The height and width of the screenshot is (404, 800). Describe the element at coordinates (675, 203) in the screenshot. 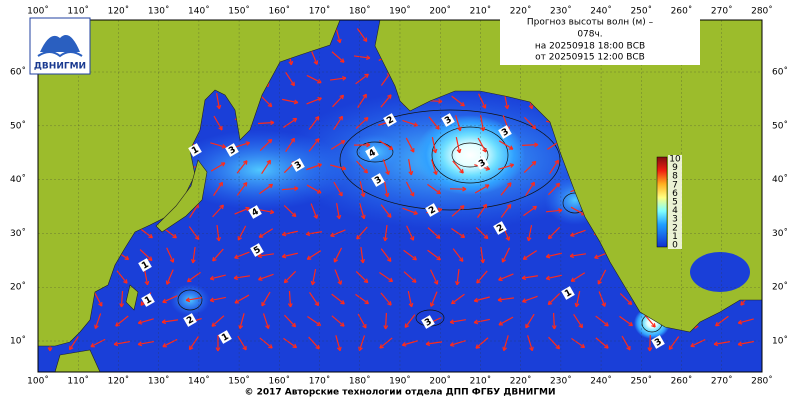

I see `colorbar-label: 5` at that location.